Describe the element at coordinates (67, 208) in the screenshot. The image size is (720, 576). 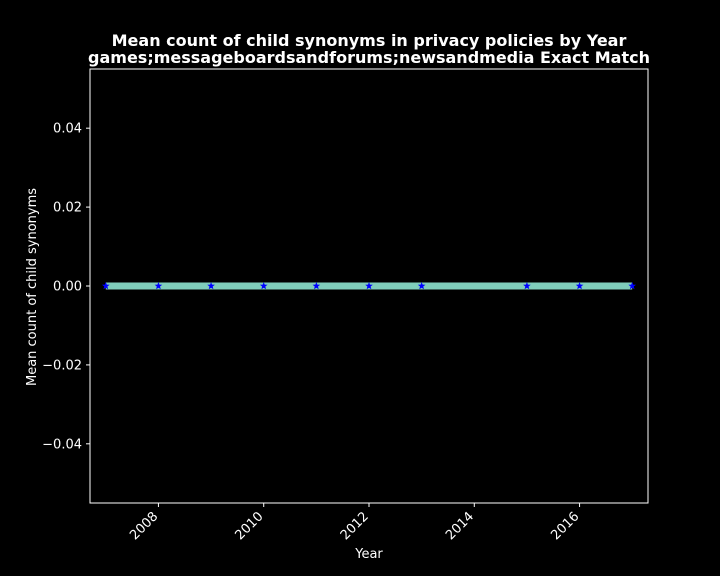
I see `y-tick-label: 0.02` at that location.